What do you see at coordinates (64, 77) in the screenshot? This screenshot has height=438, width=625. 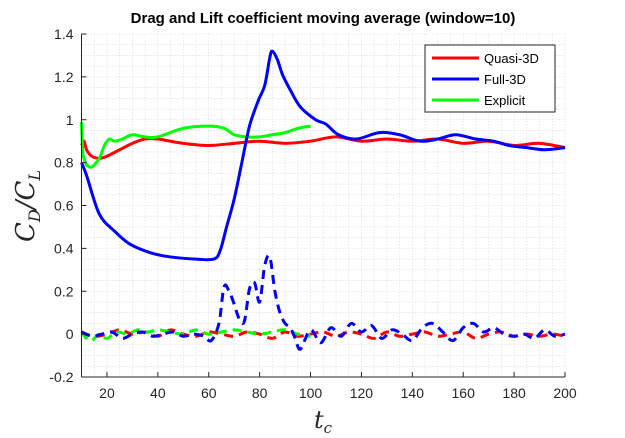 I see `y-tick-label: 1.2` at bounding box center [64, 77].